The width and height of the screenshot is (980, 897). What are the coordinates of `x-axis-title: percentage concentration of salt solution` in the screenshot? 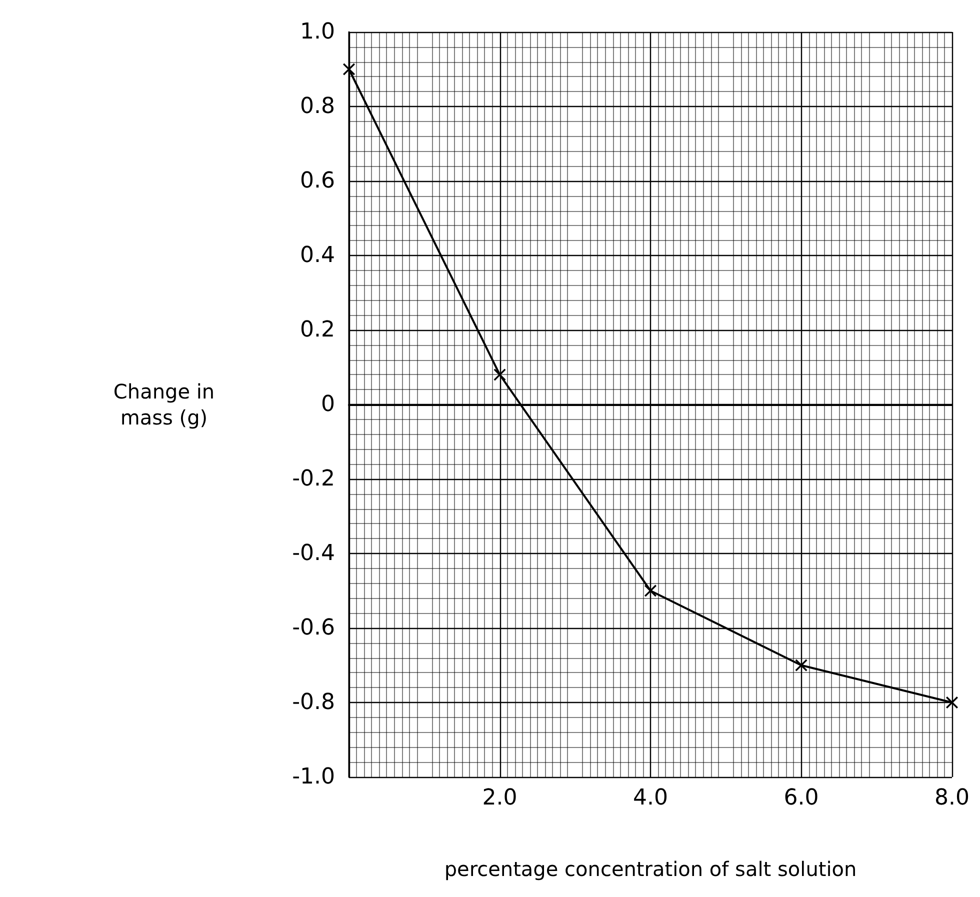 It's located at (650, 869).